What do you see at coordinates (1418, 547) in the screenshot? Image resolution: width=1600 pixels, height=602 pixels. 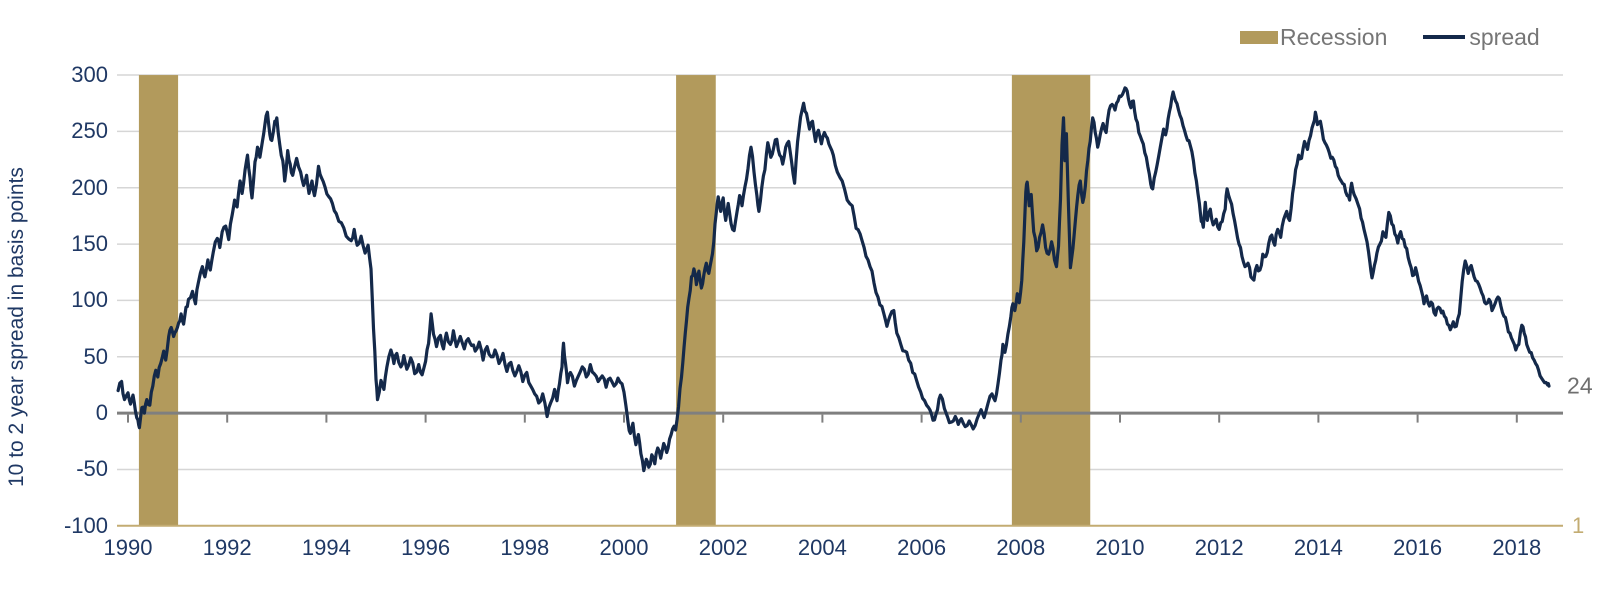 I see `x-tick-label-2016: 2016` at bounding box center [1418, 547].